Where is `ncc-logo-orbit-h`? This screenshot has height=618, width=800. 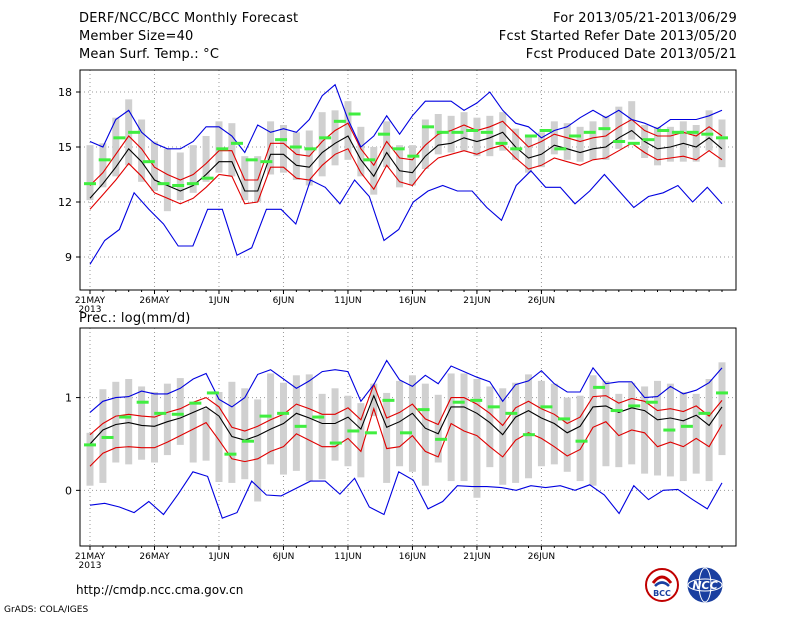
ncc-logo-orbit-h is located at coordinates (705, 585).